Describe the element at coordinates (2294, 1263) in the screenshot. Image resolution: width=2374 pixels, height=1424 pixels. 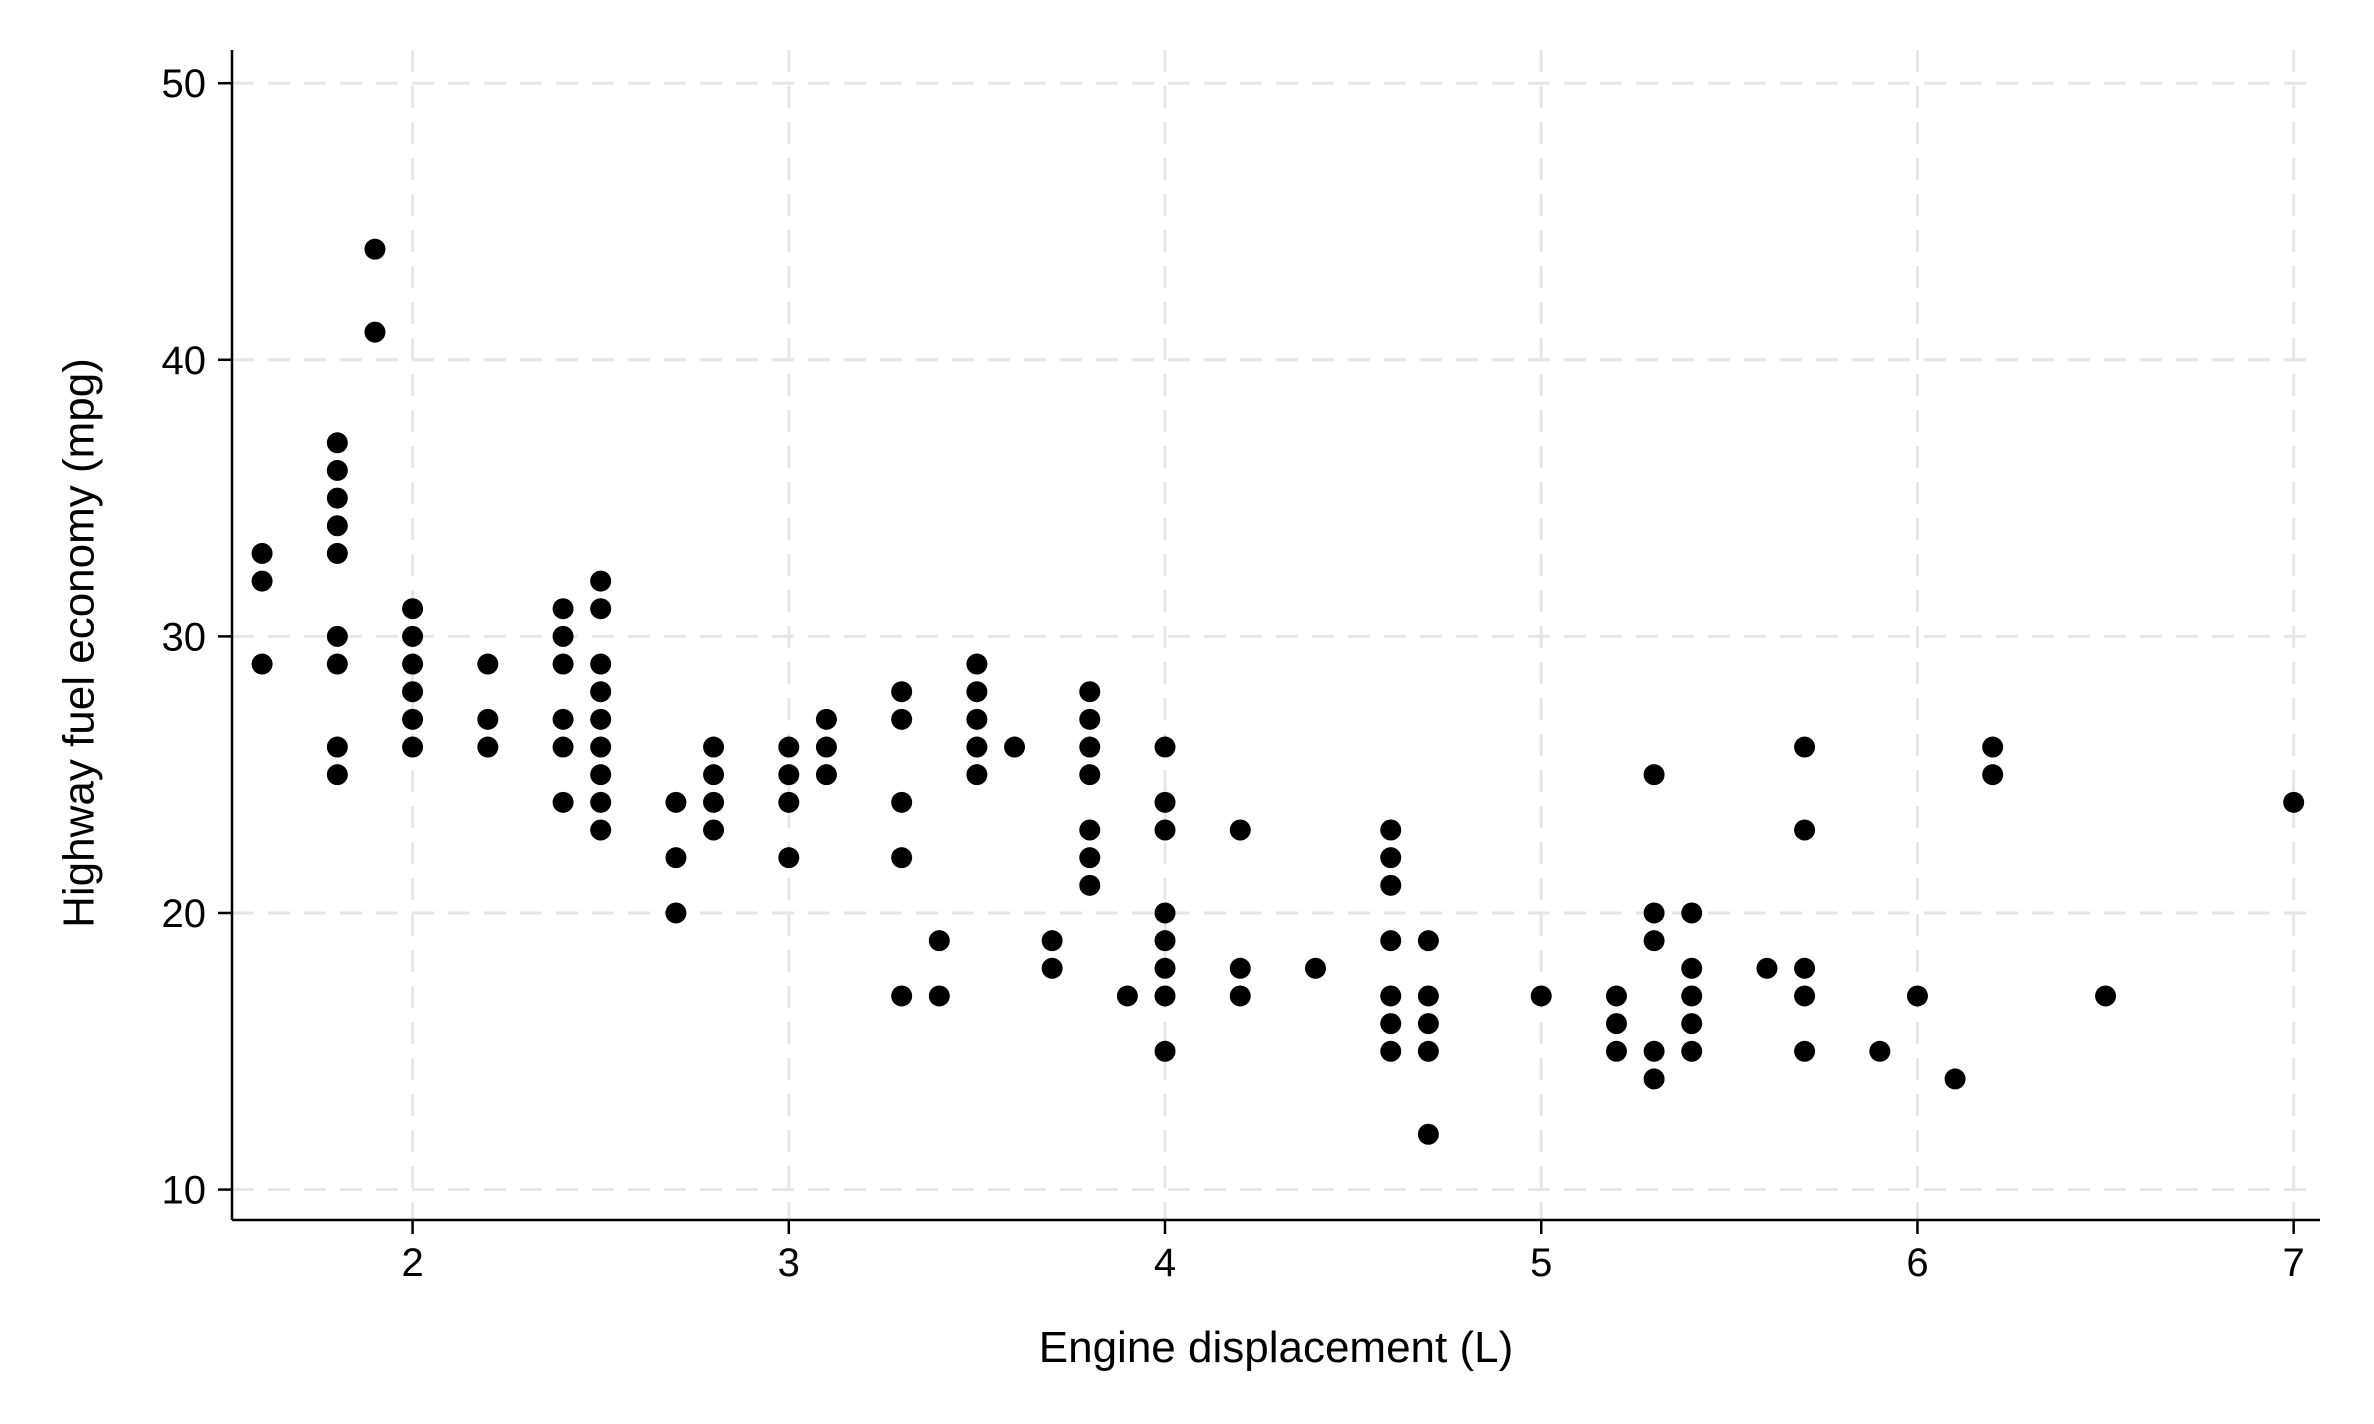
I see `x-tick-label: 7` at that location.